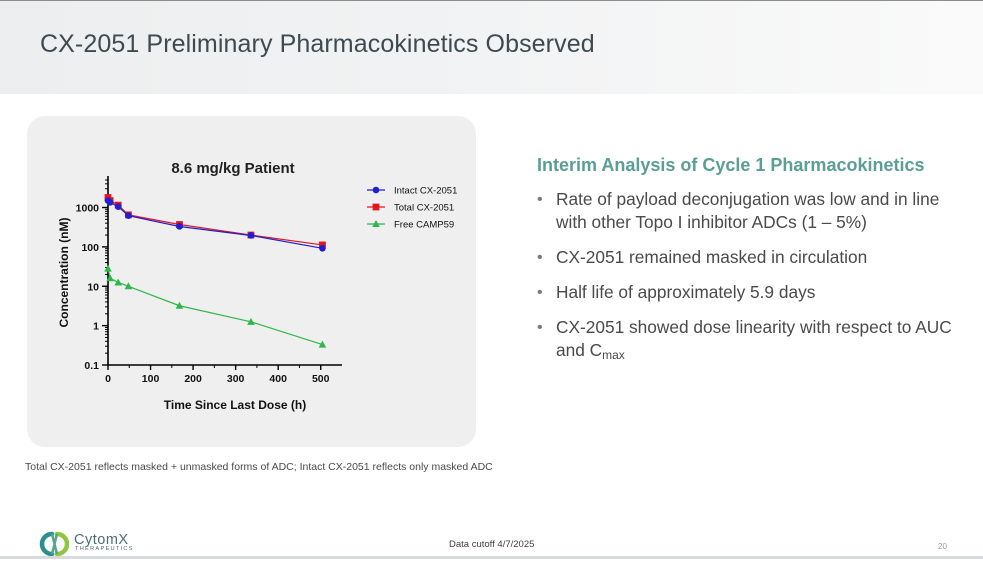  What do you see at coordinates (712, 257) in the screenshot?
I see `bullet-text: CX-2051 remained masked in circulation` at bounding box center [712, 257].